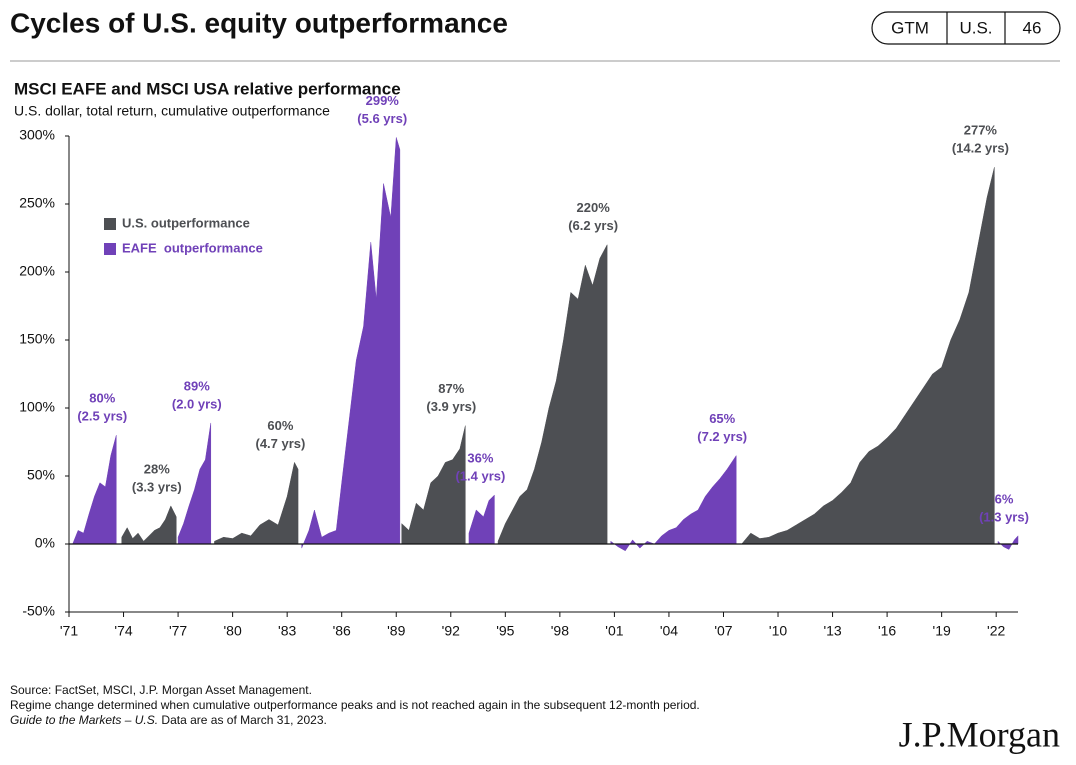  I want to click on x-tick-label: '98, so click(560, 631).